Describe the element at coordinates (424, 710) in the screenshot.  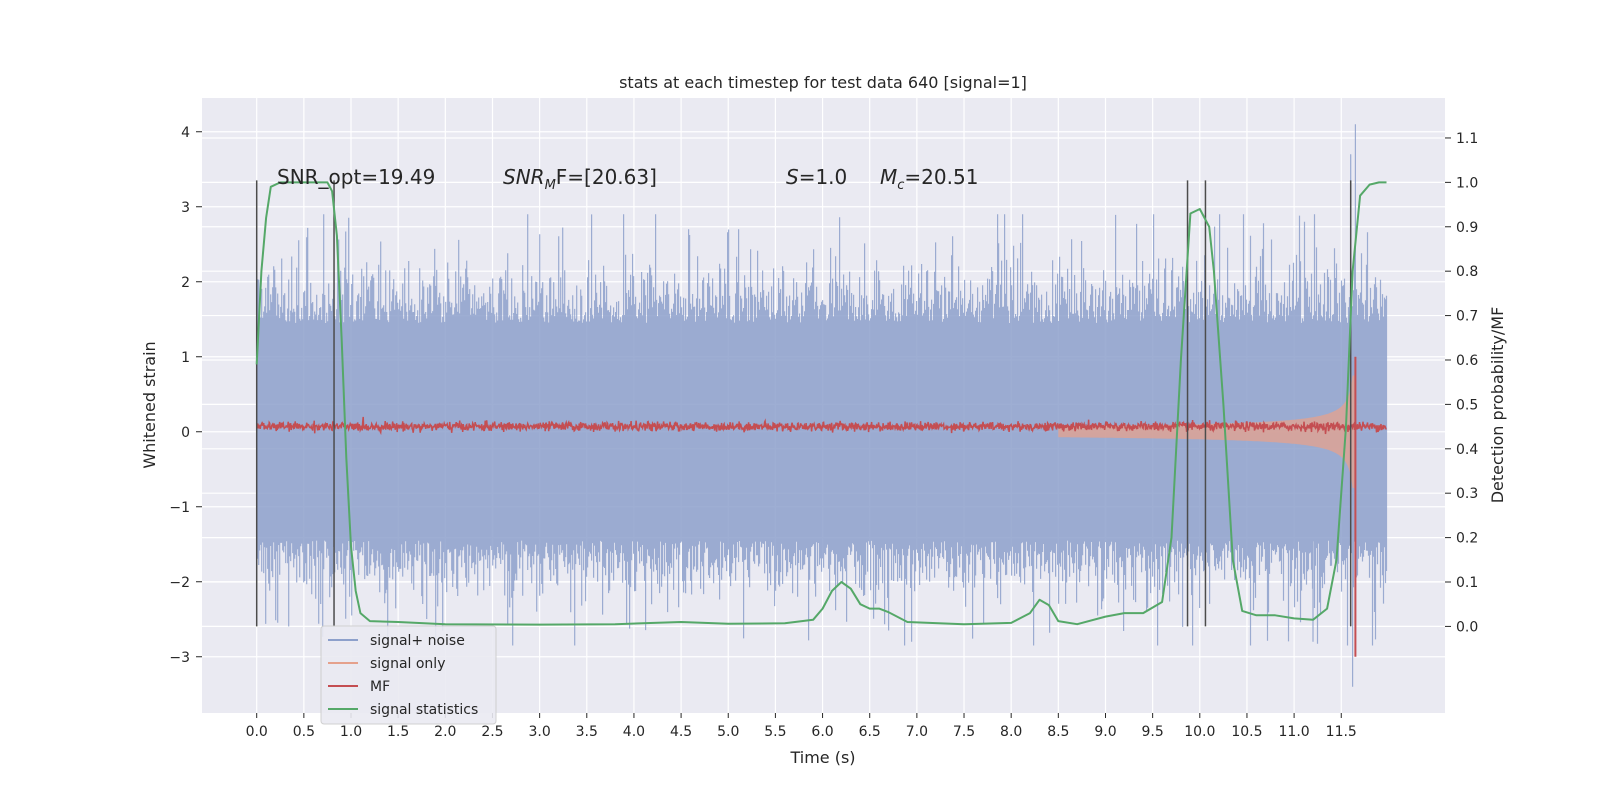
I see `legend-label-signal-statistics: signal statistics` at that location.